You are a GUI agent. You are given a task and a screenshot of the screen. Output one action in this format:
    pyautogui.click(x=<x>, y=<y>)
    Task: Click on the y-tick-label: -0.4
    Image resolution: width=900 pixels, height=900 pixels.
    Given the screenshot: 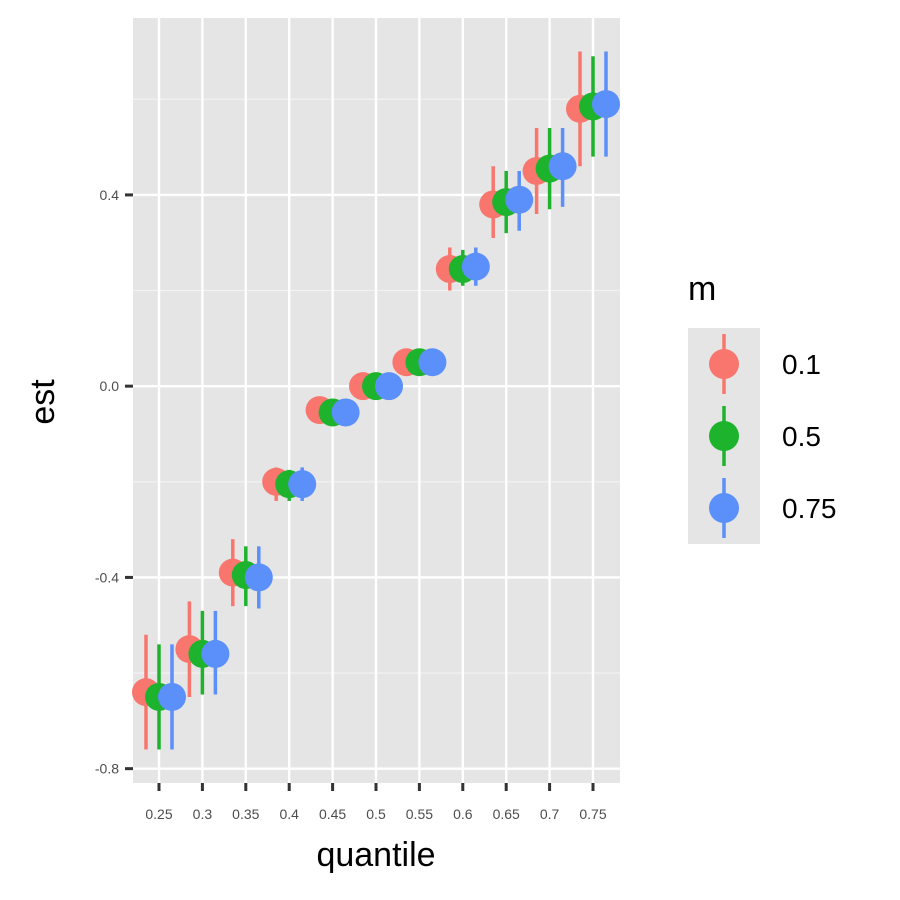 What is the action you would take?
    pyautogui.click(x=107, y=577)
    